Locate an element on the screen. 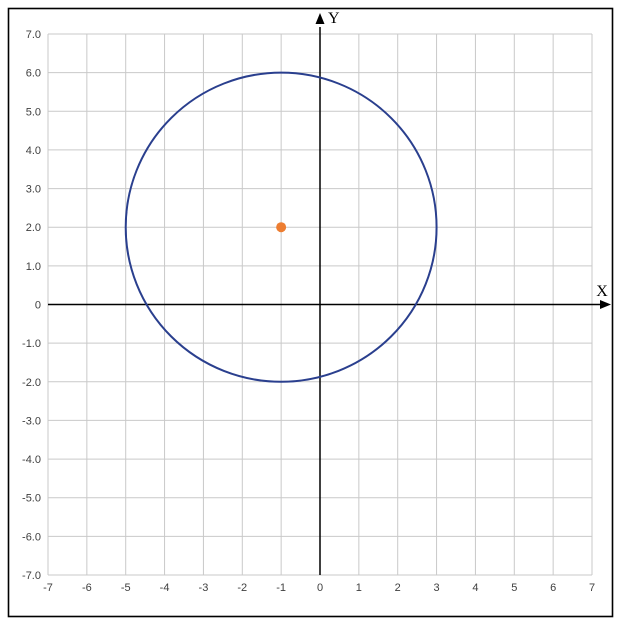 This screenshot has width=627, height=630. y-tick-label: -6.0 is located at coordinates (31, 537).